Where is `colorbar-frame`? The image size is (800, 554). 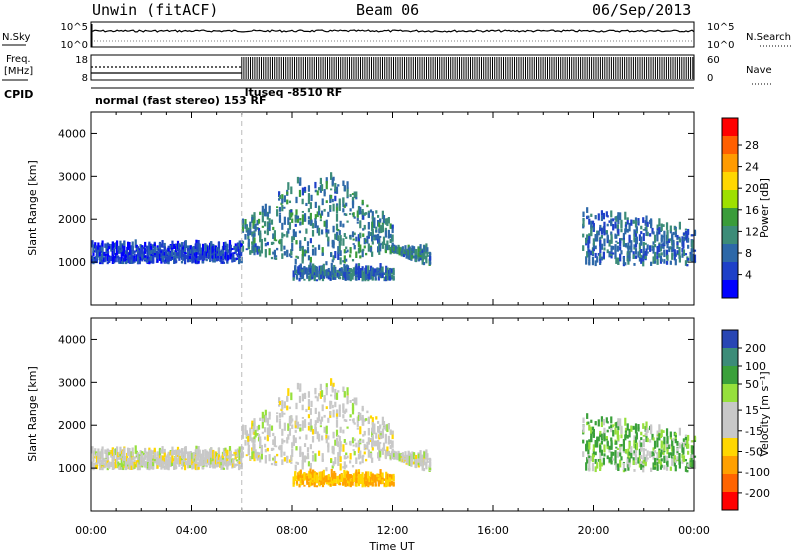 colorbar-frame is located at coordinates (730, 420).